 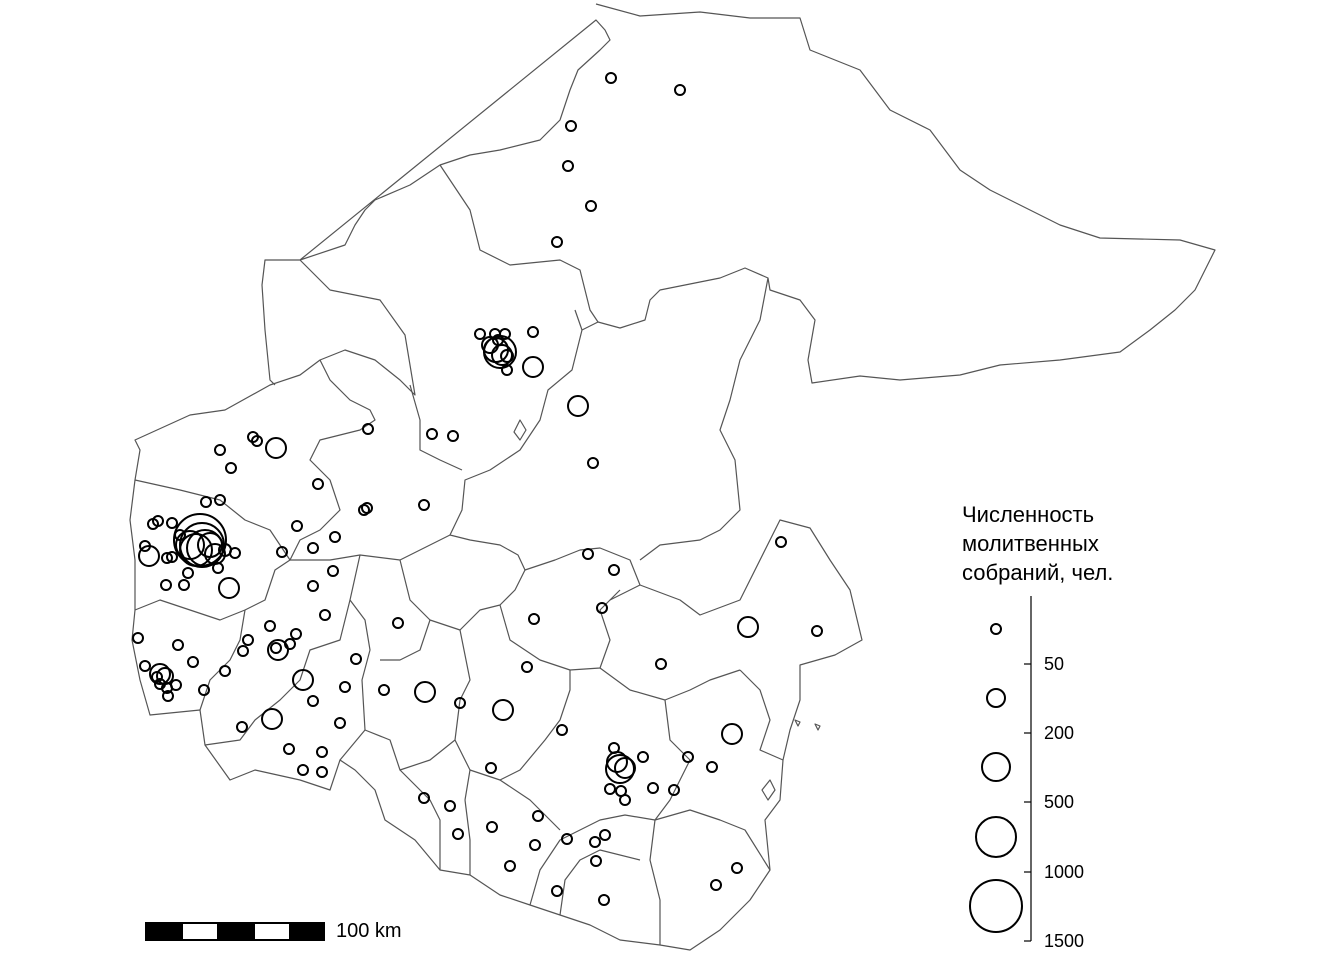 I want to click on legend-title: Численность молитвенных собраний, чел., so click(x=1037, y=543).